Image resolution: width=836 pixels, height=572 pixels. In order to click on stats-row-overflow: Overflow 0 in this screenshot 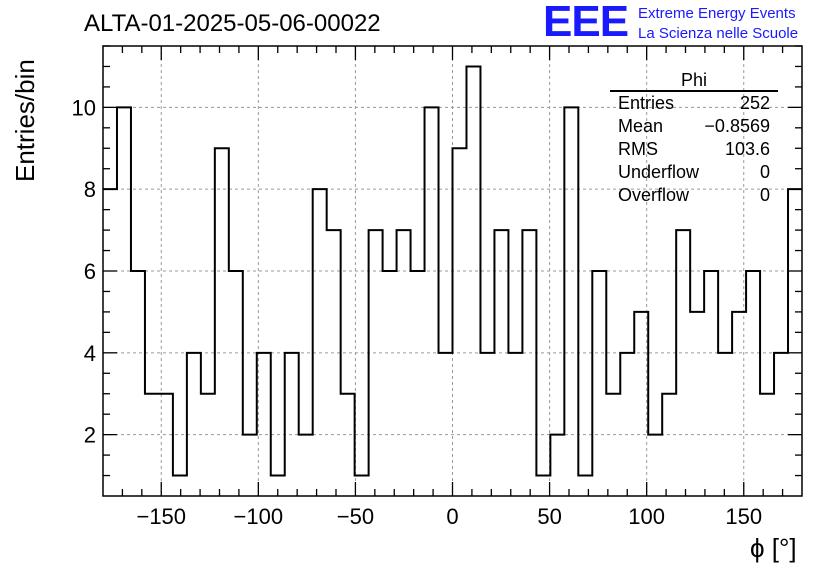, I will do `click(694, 195)`.